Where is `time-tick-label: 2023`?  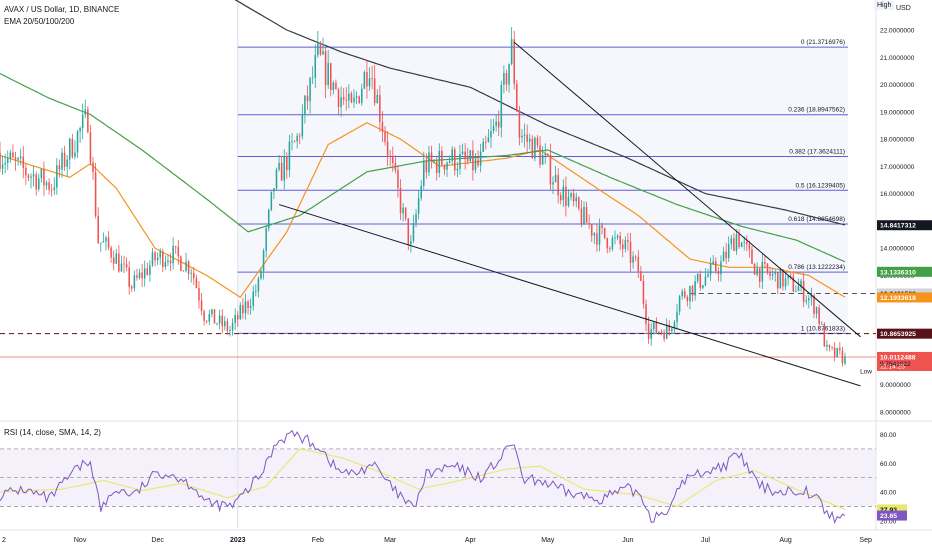 time-tick-label: 2023 is located at coordinates (238, 540).